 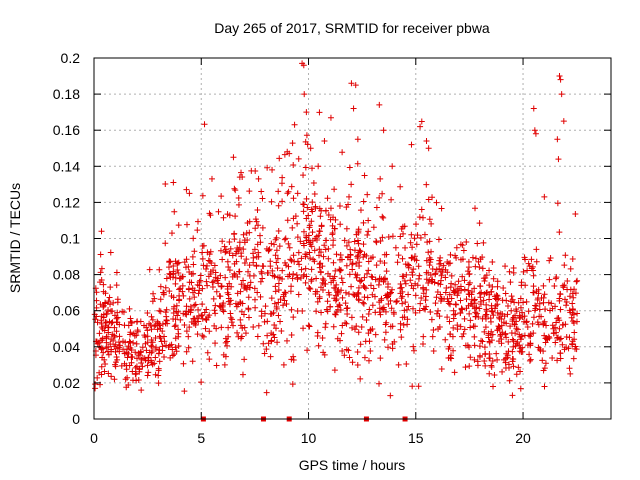 I want to click on y-tick-label: 0.12, so click(x=66, y=202).